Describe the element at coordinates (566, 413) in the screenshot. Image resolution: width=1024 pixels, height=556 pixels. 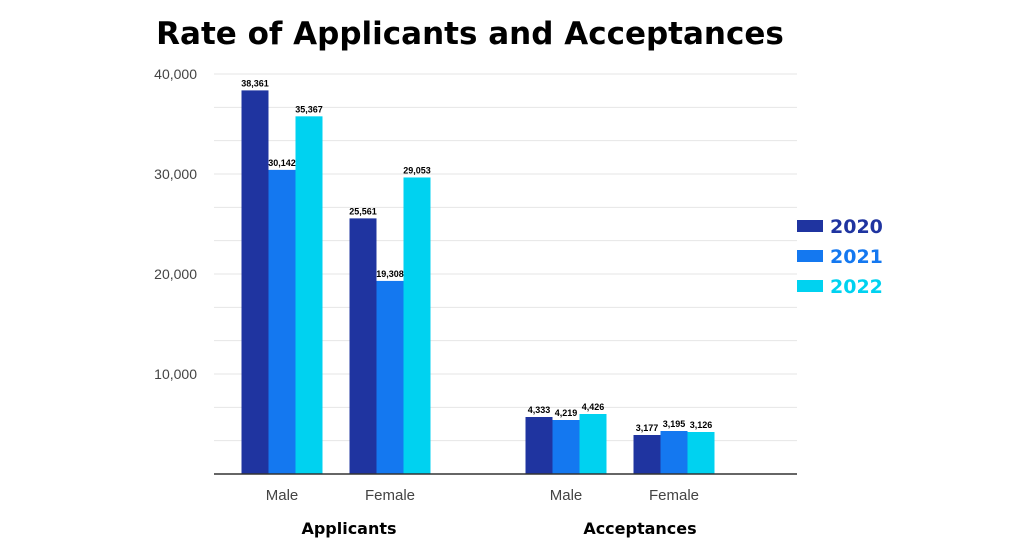
I see `data-label: 4,219` at that location.